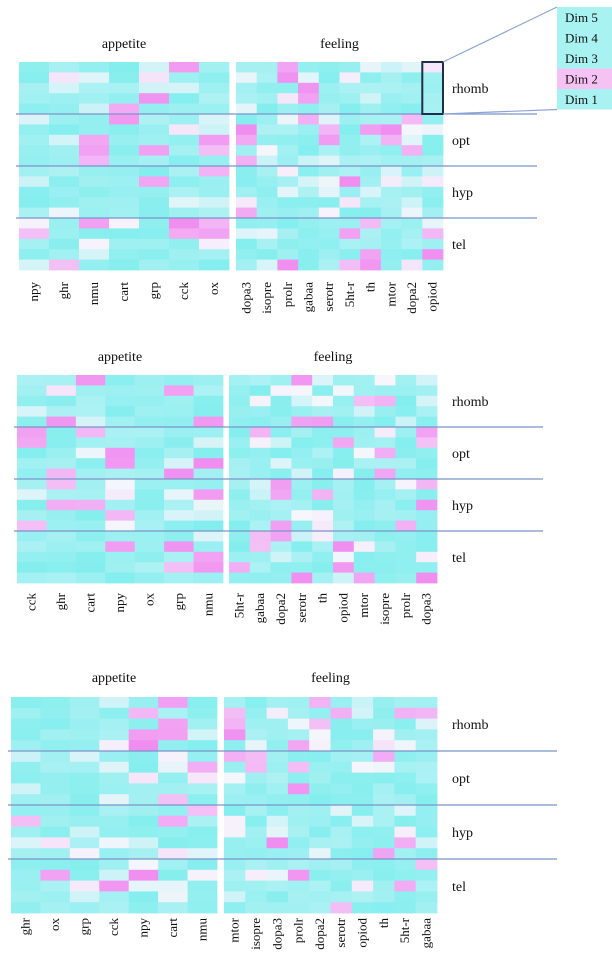 The width and height of the screenshot is (612, 962). Describe the element at coordinates (340, 932) in the screenshot. I see `gene-label-feeling: serotr` at that location.